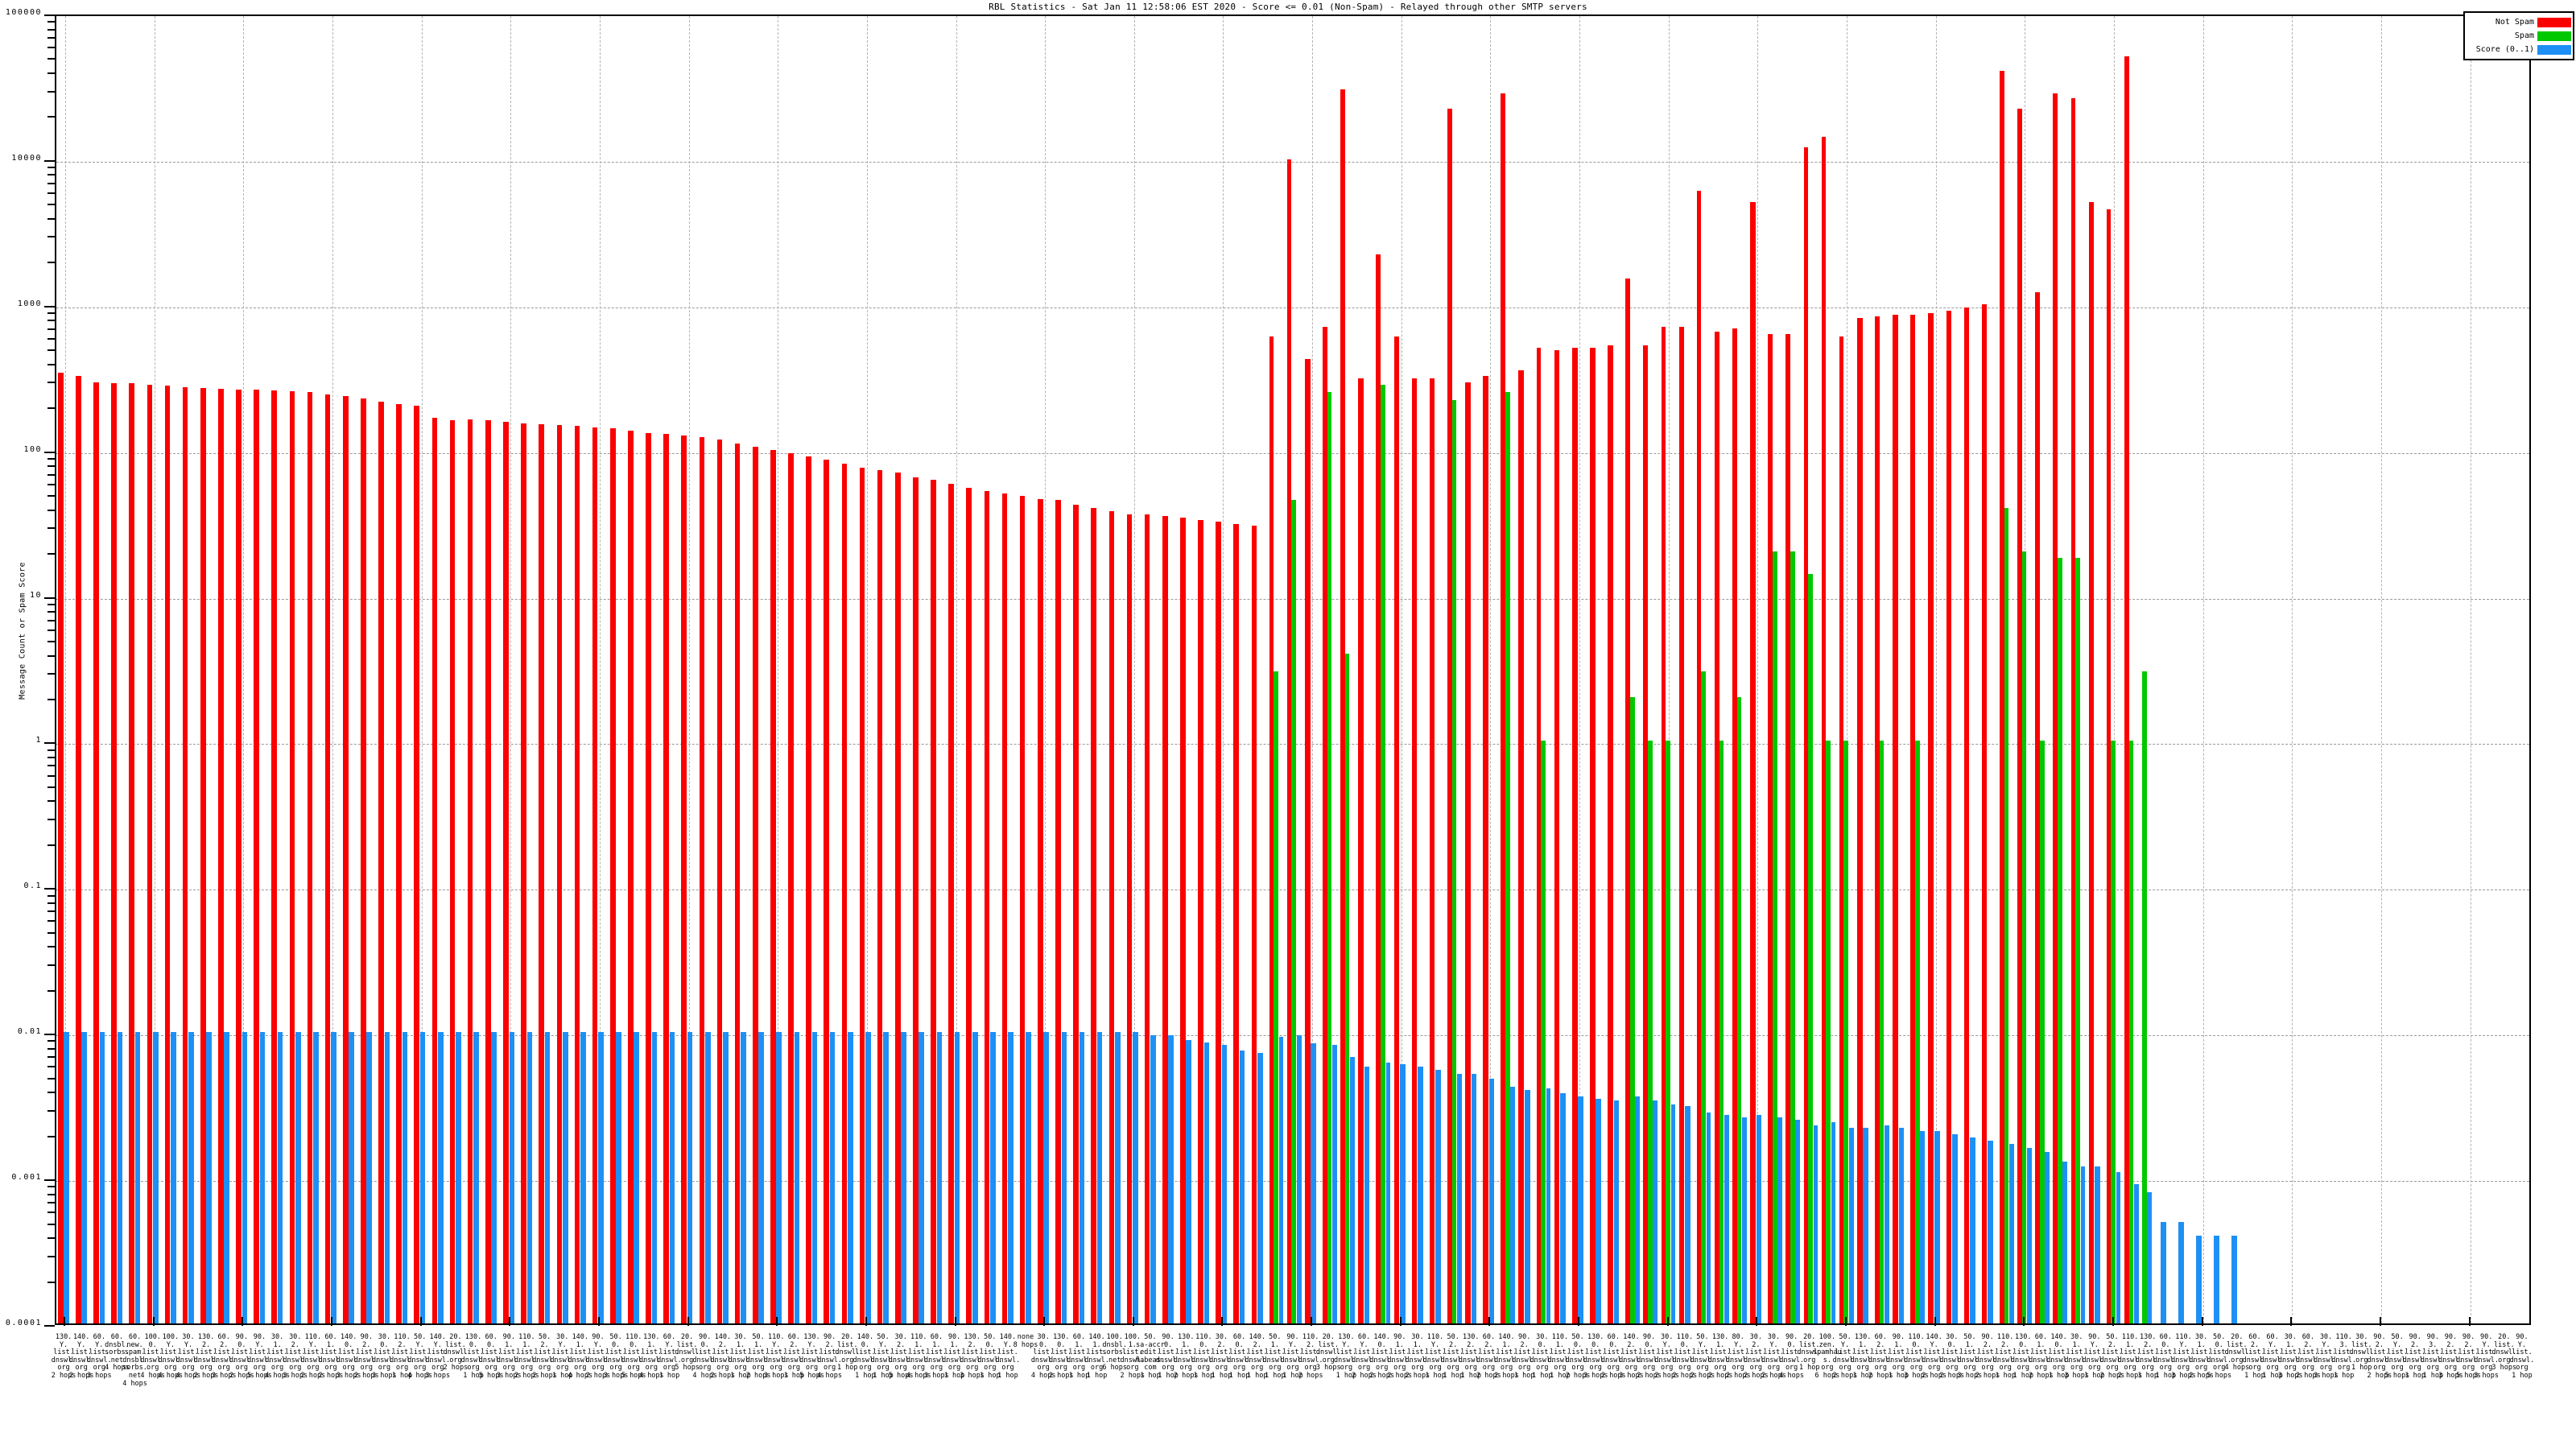 The image size is (2576, 1449). What do you see at coordinates (2219, 1356) in the screenshot?
I see `x-axis-label: 50. 0. list. dnswl. org 5 hops` at bounding box center [2219, 1356].